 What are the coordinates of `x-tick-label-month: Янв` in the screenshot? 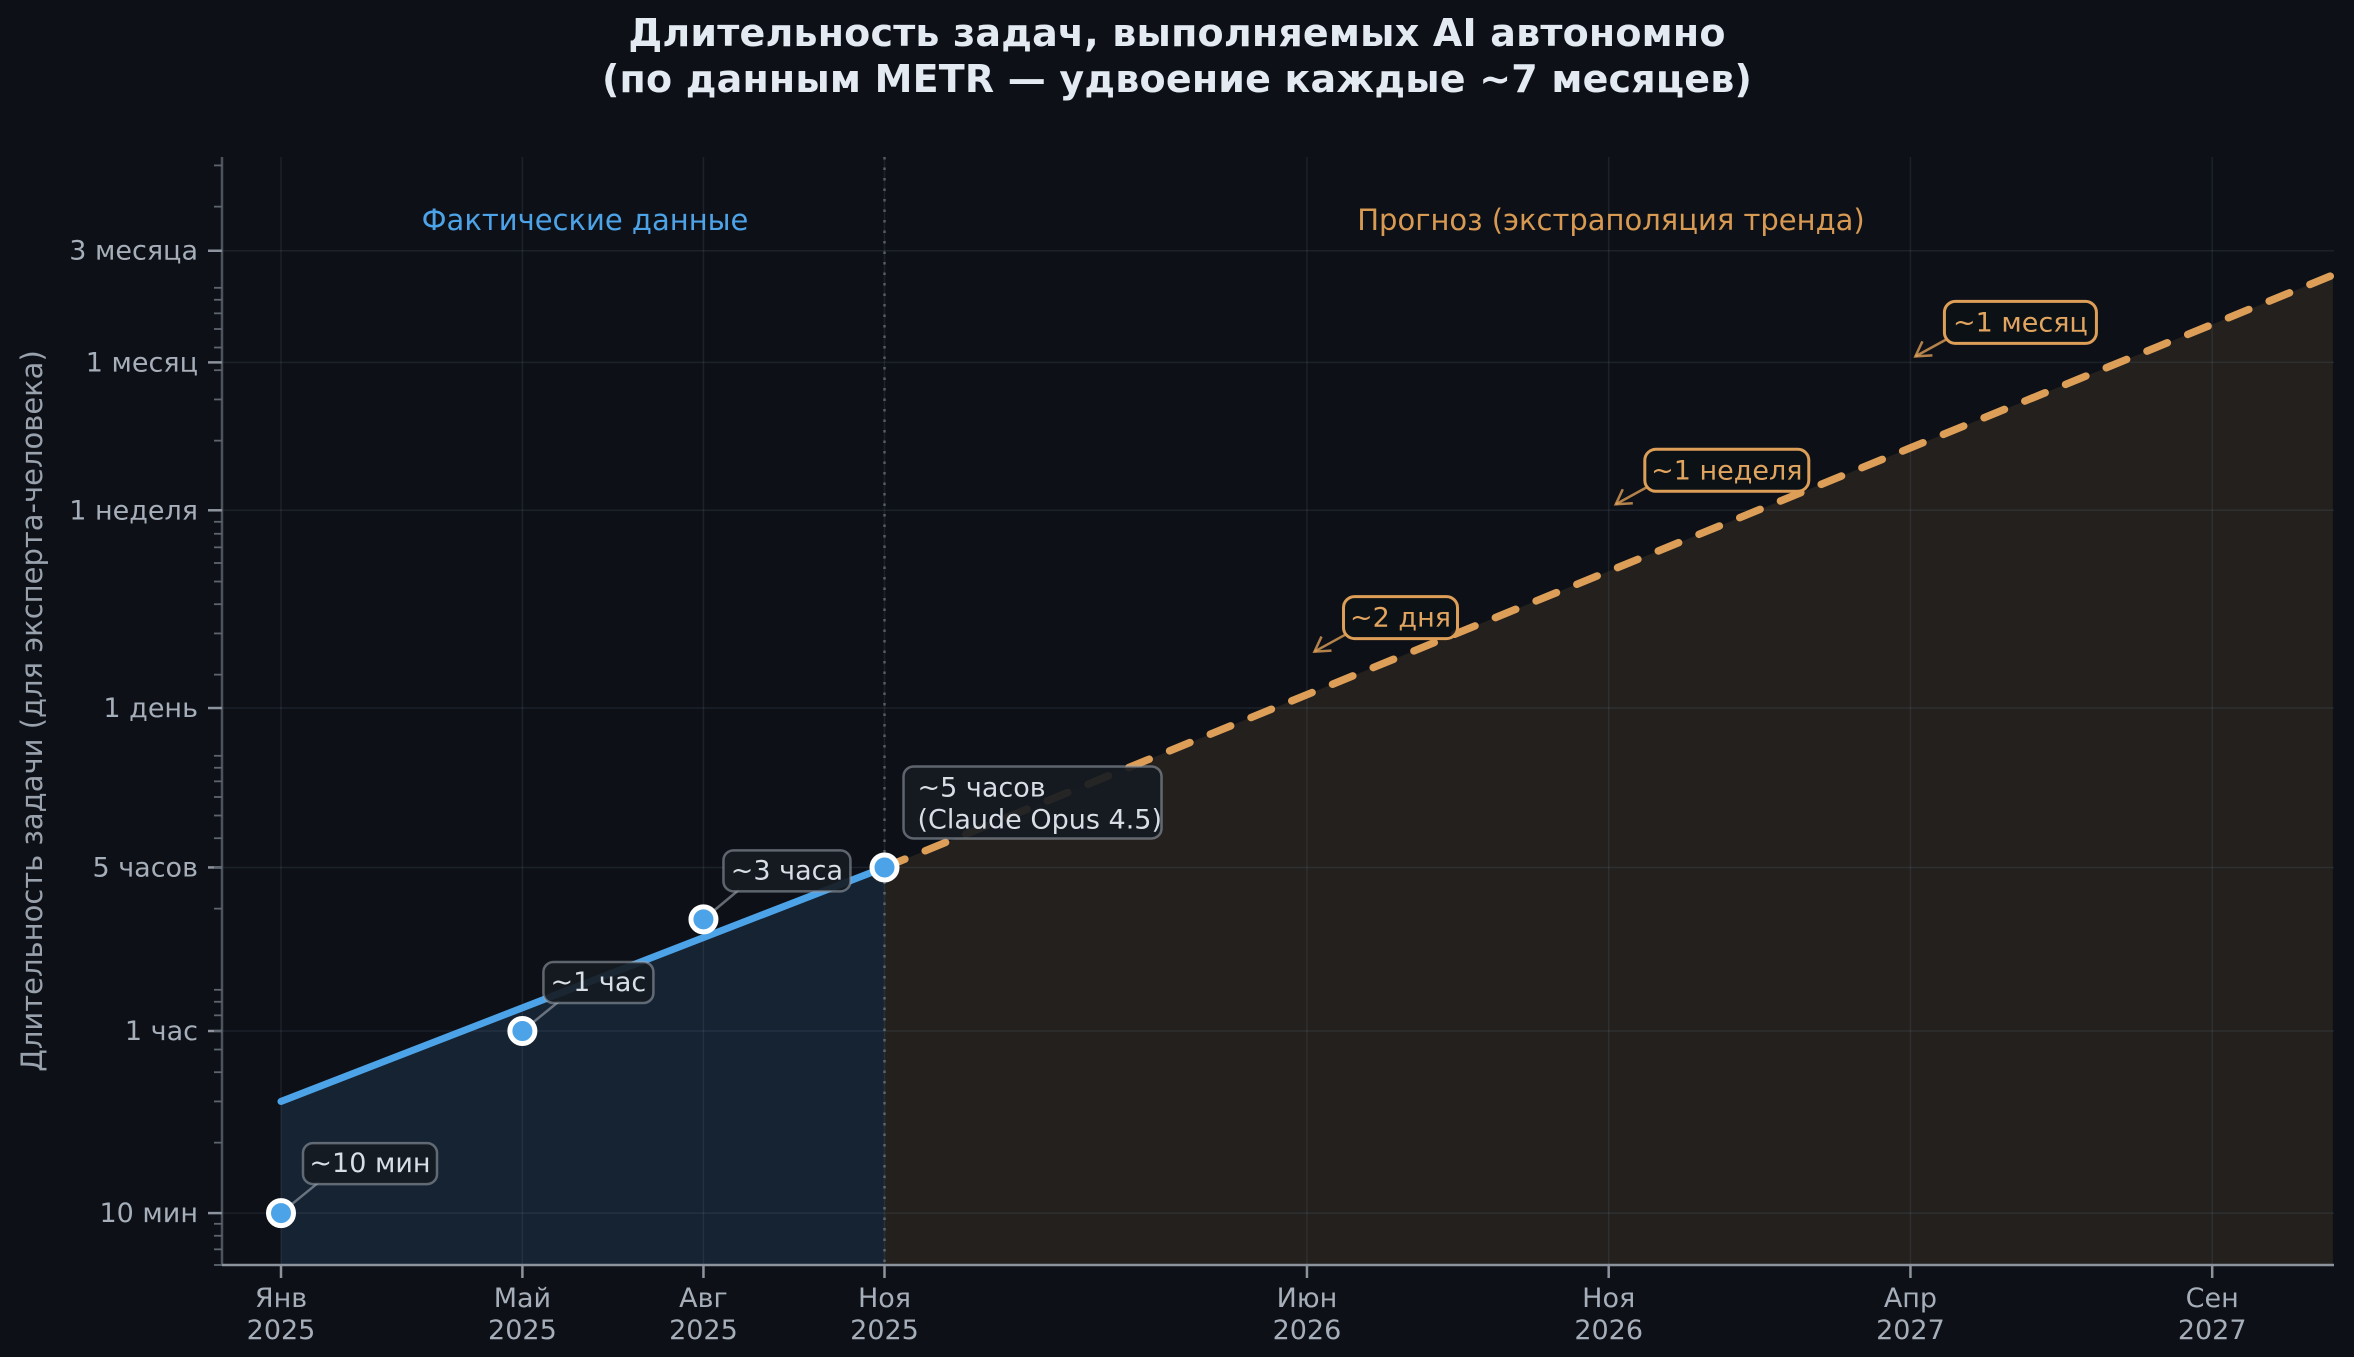 It's located at (281, 1298).